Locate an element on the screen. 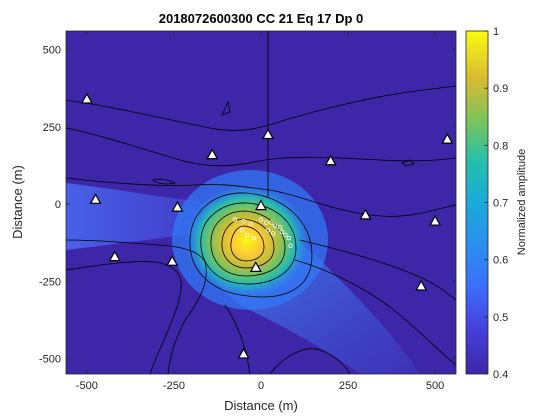 The image size is (560, 420). x-tick-label: 500 is located at coordinates (435, 386).